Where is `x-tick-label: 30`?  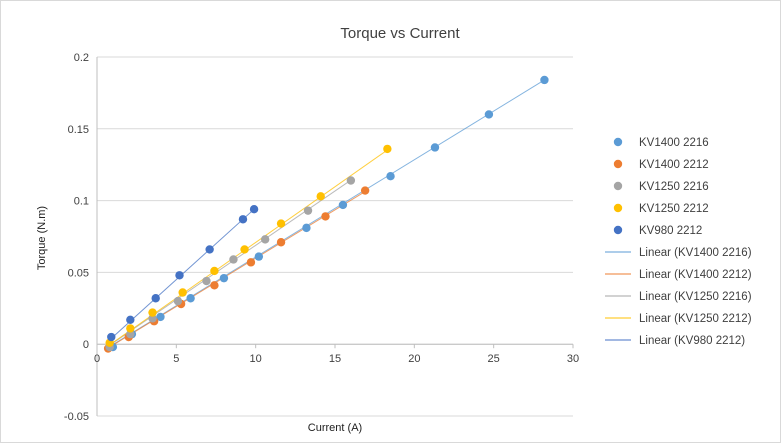
x-tick-label: 30 is located at coordinates (573, 359).